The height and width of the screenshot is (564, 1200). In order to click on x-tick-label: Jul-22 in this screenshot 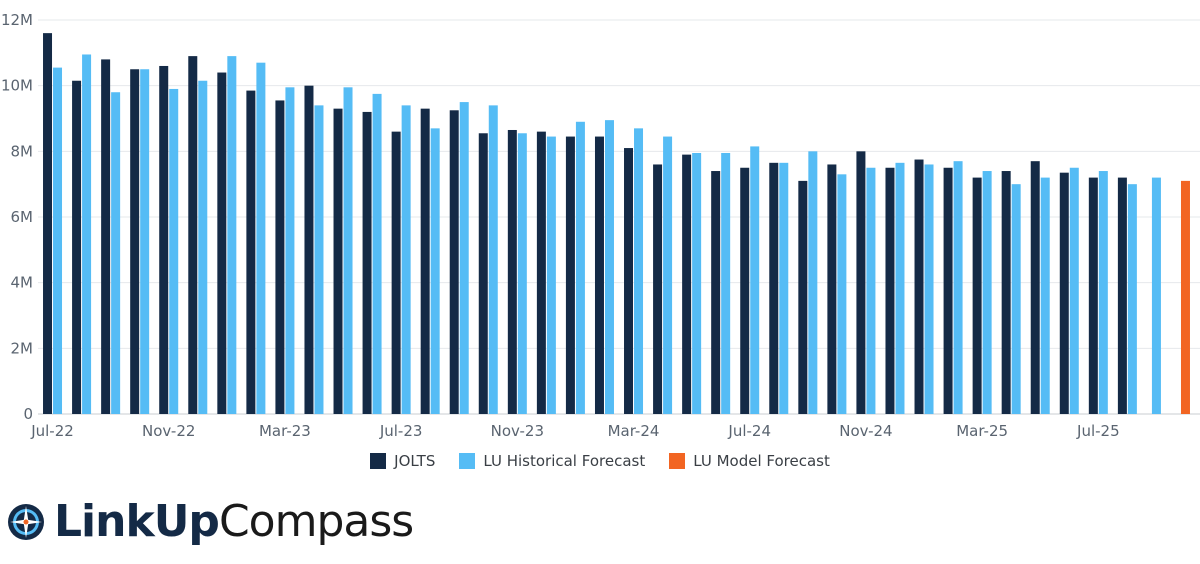, I will do `click(52, 431)`.